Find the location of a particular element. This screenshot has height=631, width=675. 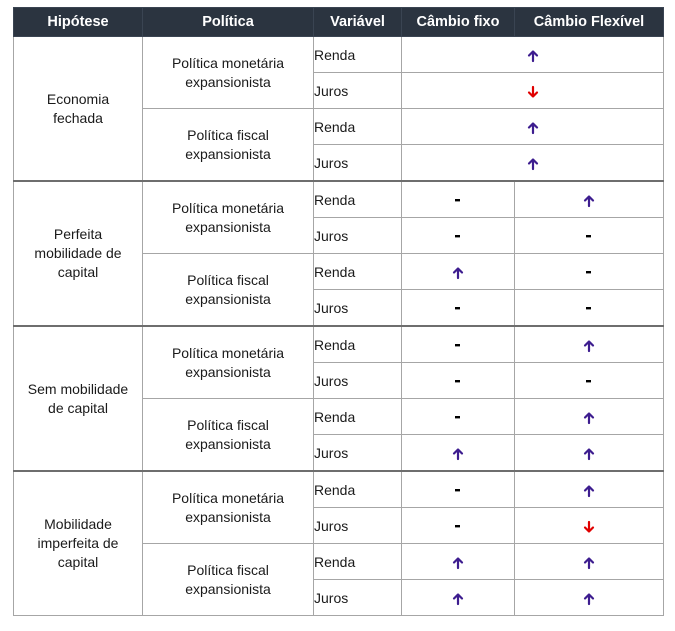

text-line: Sem mobilidade is located at coordinates (78, 388).